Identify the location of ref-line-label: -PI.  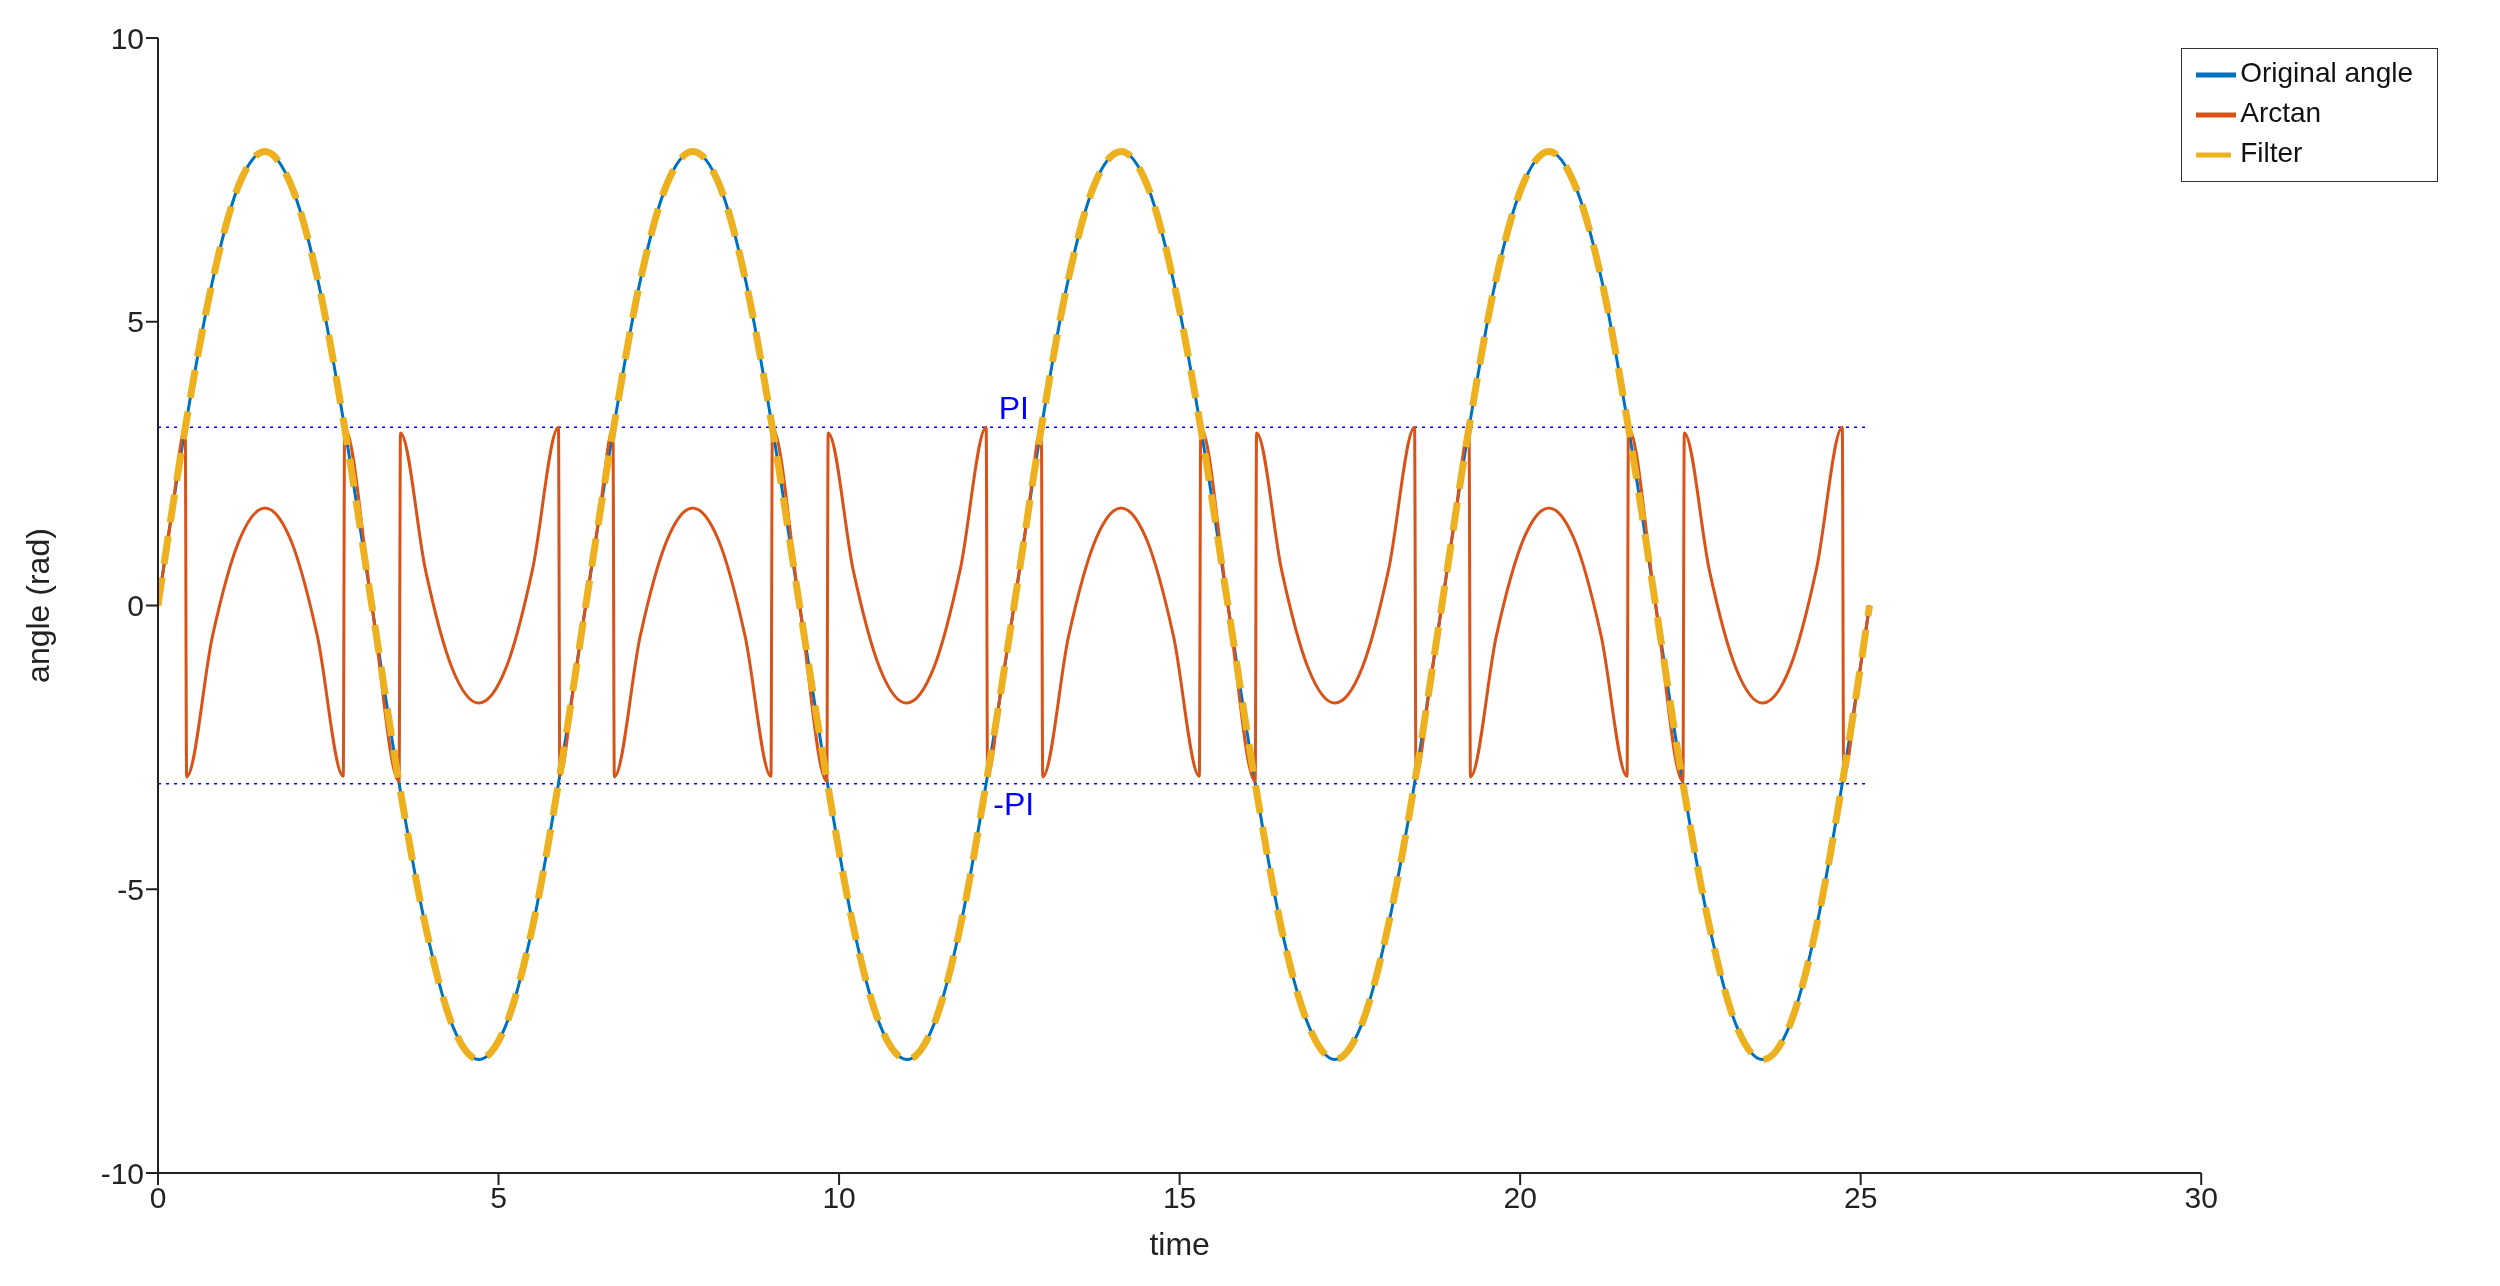
(1014, 803).